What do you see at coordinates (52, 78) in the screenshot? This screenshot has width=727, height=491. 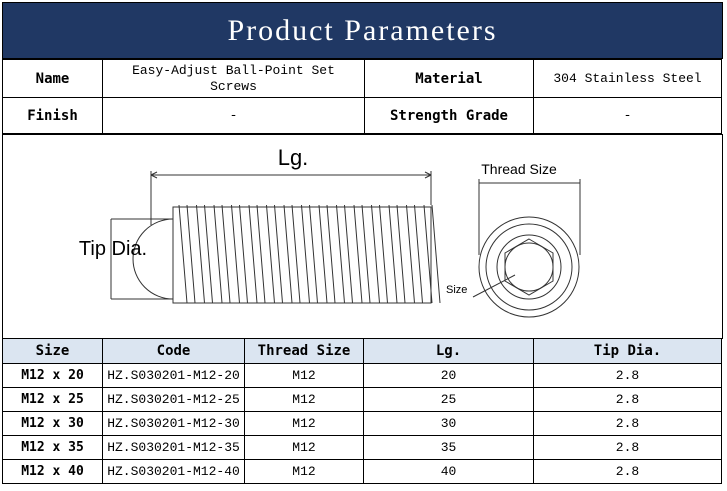 I see `name-label: Name` at bounding box center [52, 78].